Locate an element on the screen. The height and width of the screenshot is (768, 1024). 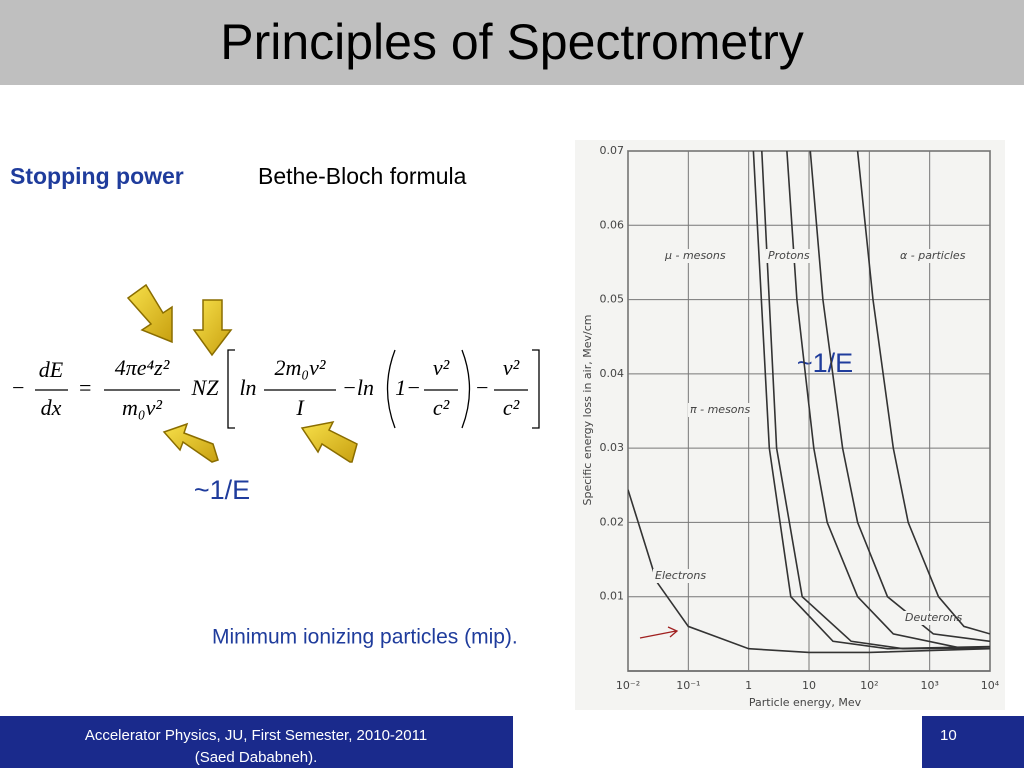
x-tick-label: 10 is located at coordinates (809, 685).